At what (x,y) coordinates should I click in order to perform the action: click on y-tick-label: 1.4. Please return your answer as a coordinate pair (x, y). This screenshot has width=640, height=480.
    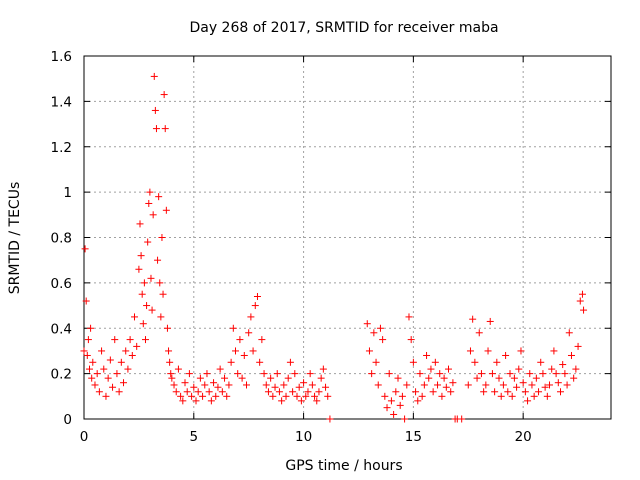
    Looking at the image, I should click on (61, 102).